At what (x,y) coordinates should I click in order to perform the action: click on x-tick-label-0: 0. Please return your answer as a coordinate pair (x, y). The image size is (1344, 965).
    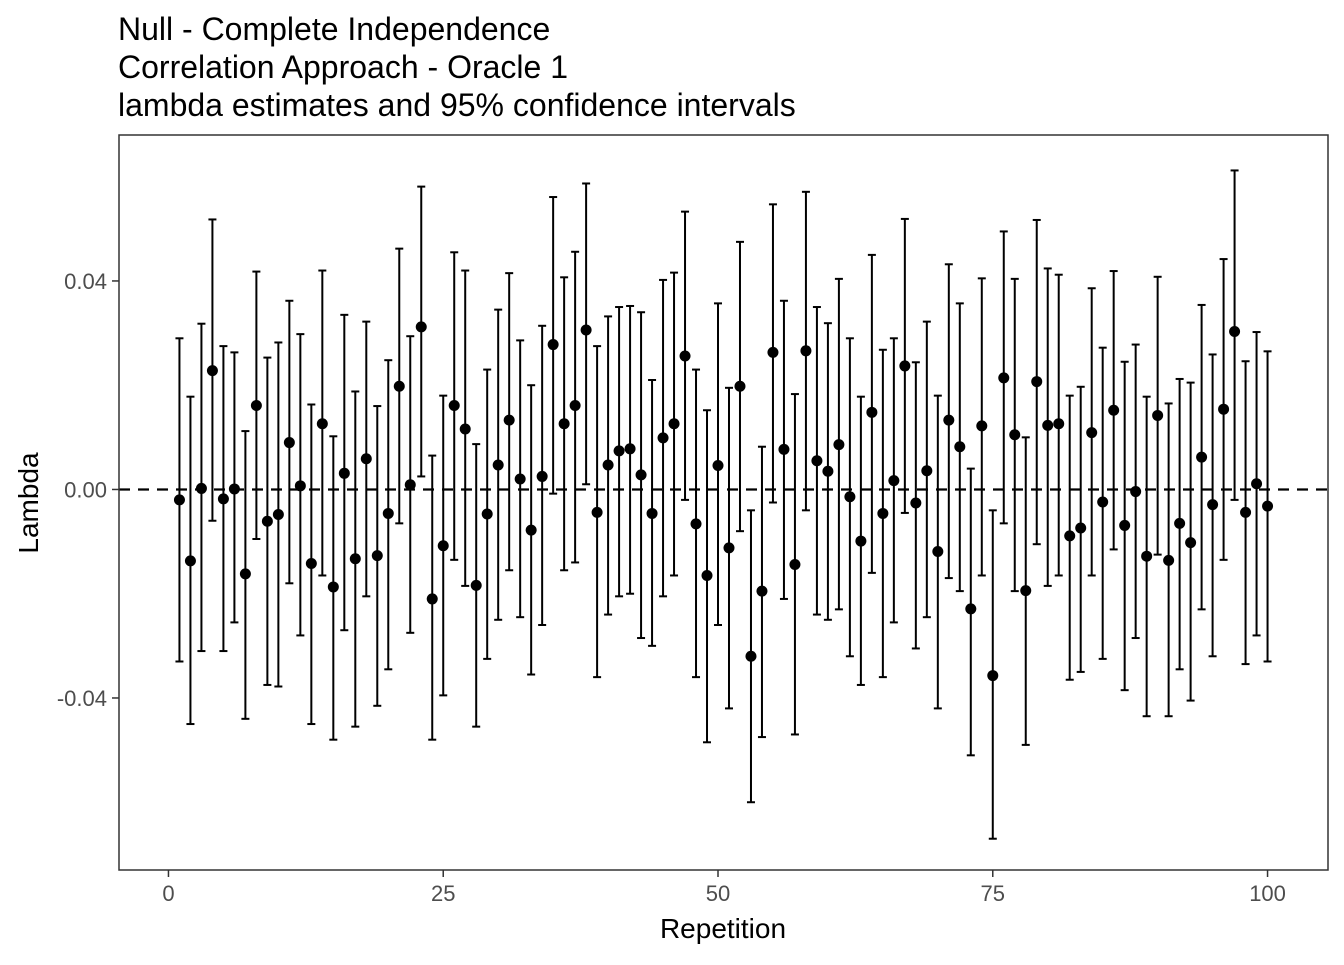
    Looking at the image, I should click on (168, 893).